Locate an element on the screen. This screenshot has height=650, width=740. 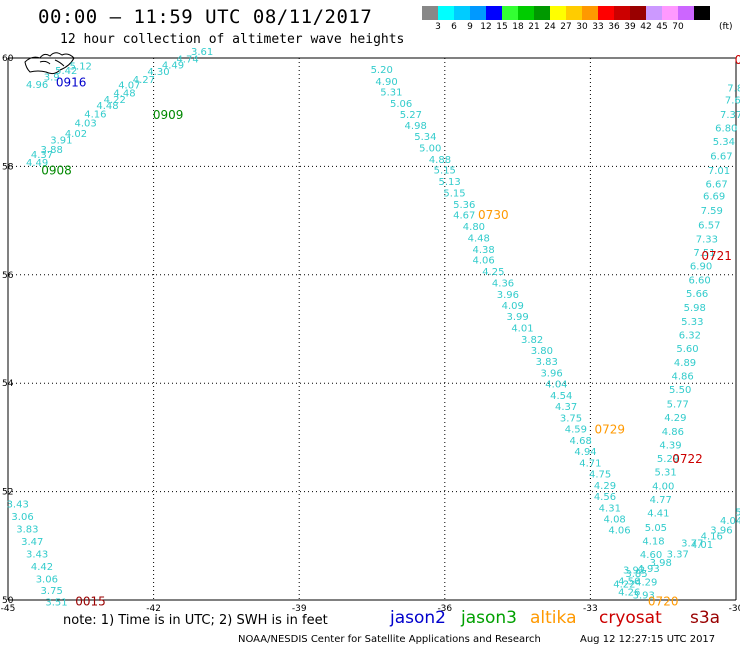
satellite-jason2: jason2 is located at coordinates (418, 618).